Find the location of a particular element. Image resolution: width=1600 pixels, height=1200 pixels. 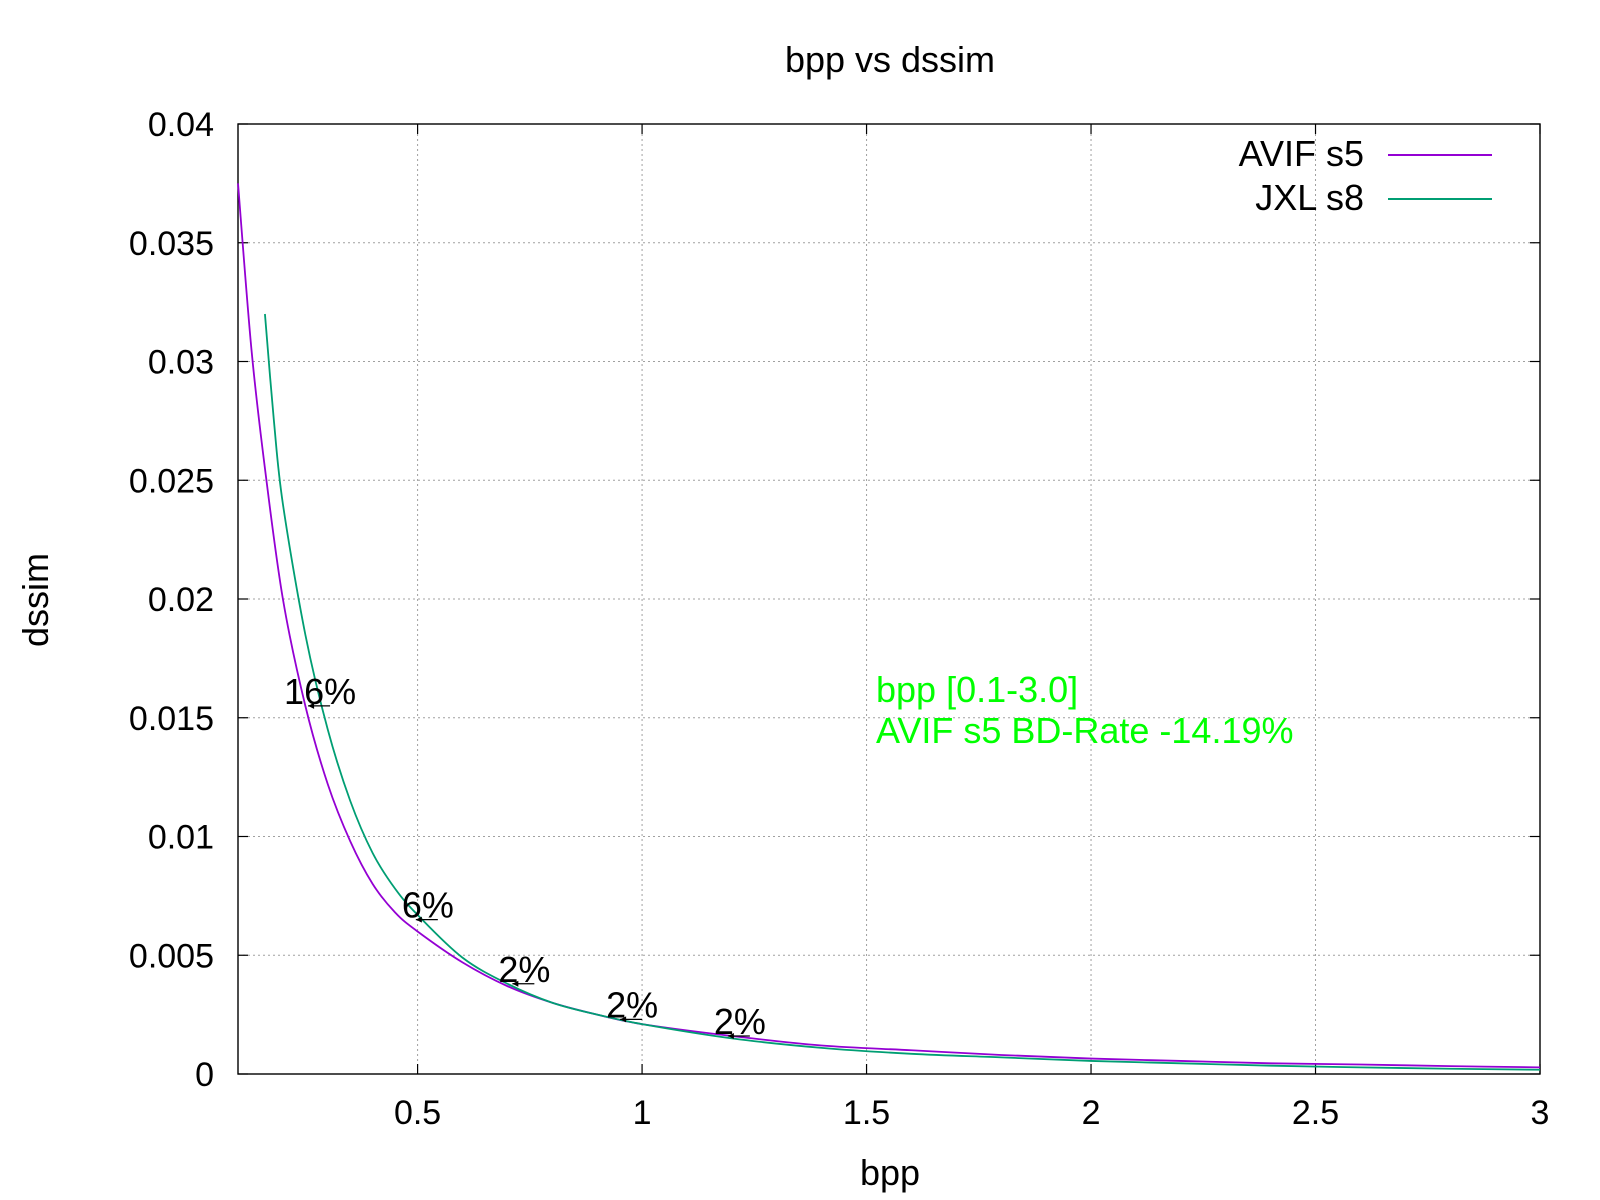

y-tick-label: 0.02 is located at coordinates (181, 600).